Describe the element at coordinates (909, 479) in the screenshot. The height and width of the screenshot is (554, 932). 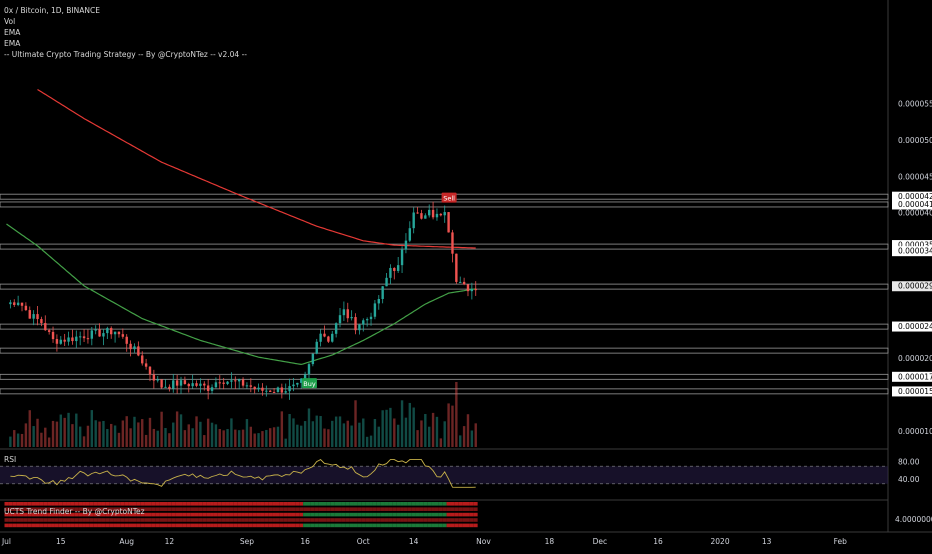
I see `rsi-tick-label: 40.00` at that location.